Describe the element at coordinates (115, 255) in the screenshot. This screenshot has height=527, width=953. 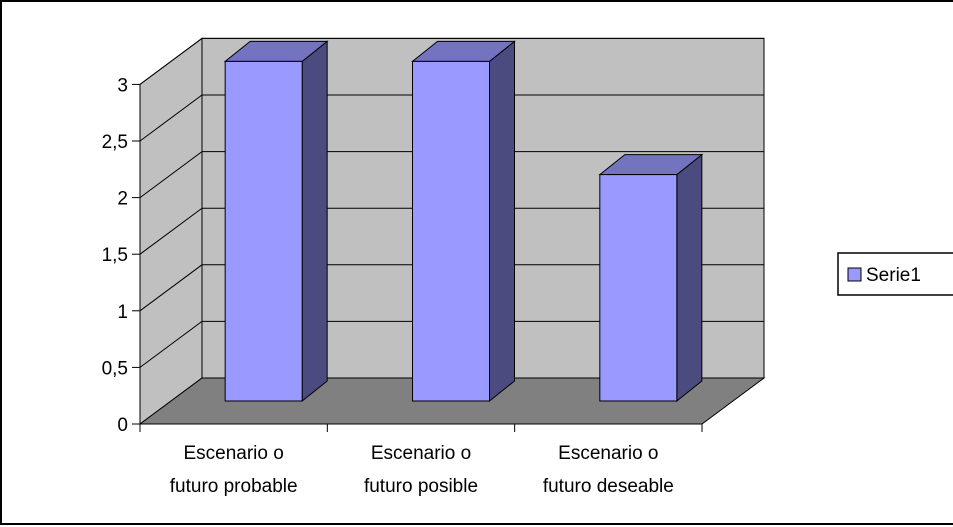
I see `y-tick-label: 1,5` at that location.